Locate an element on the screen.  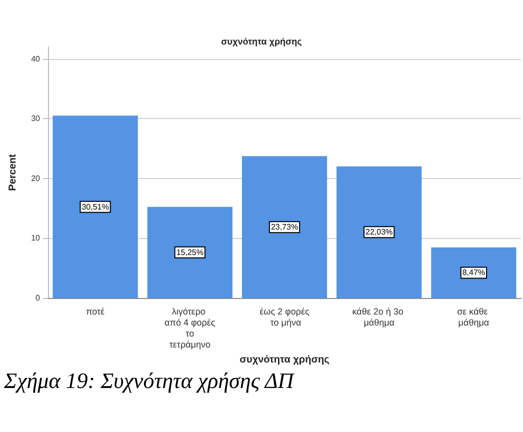
chart-title: συχνότητα χρήσης is located at coordinates (261, 41).